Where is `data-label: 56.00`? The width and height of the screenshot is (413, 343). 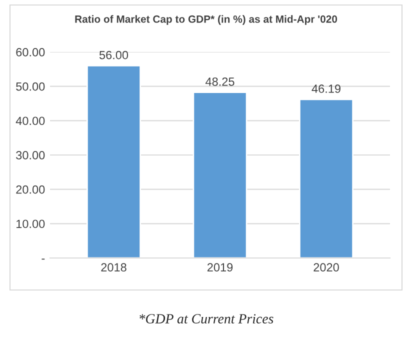 data-label: 56.00 is located at coordinates (113, 55).